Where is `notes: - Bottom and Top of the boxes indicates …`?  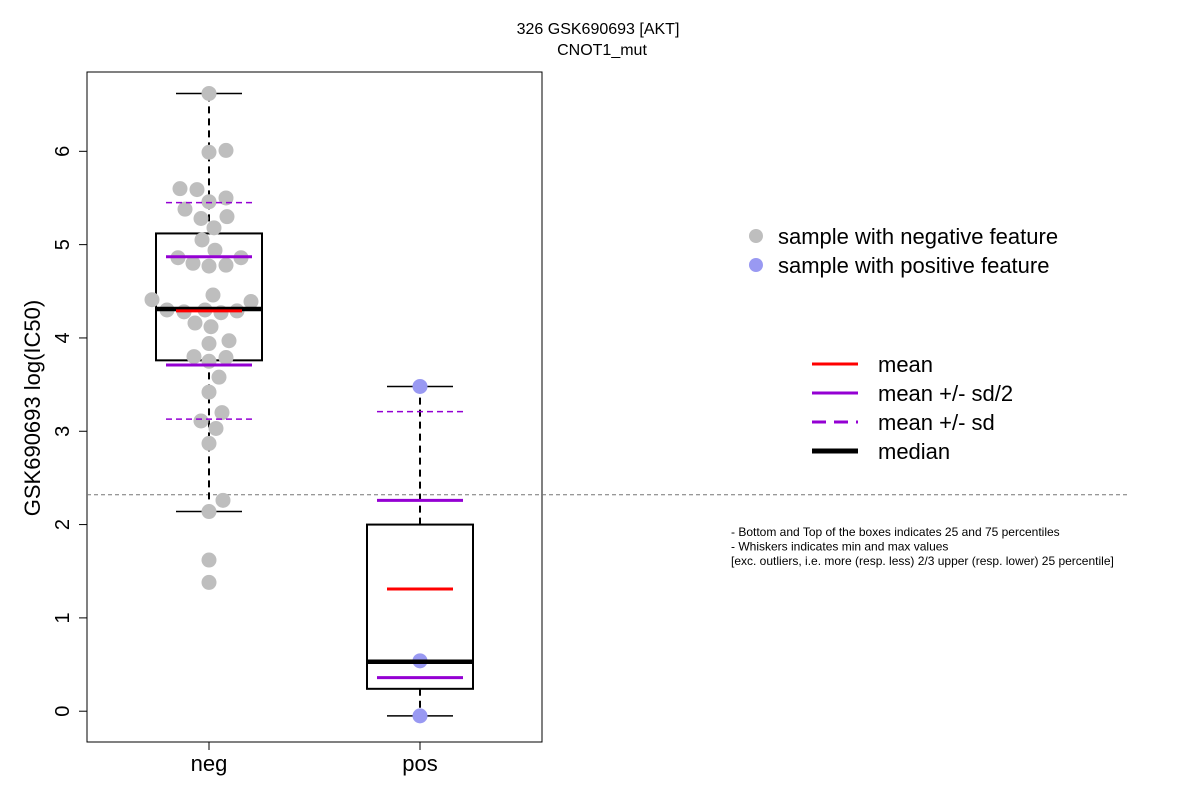
notes: - Bottom and Top of the boxes indicates … is located at coordinates (922, 546).